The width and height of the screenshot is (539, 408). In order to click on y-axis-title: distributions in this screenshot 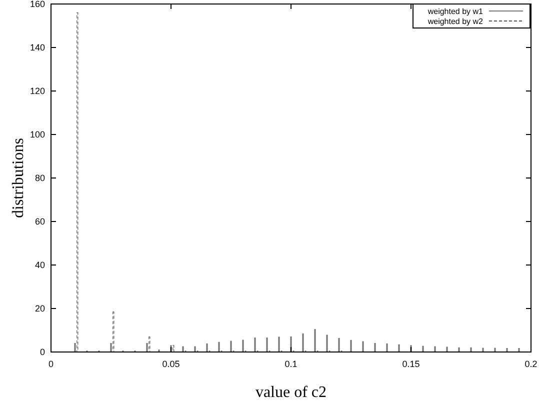, I will do `click(18, 178)`.